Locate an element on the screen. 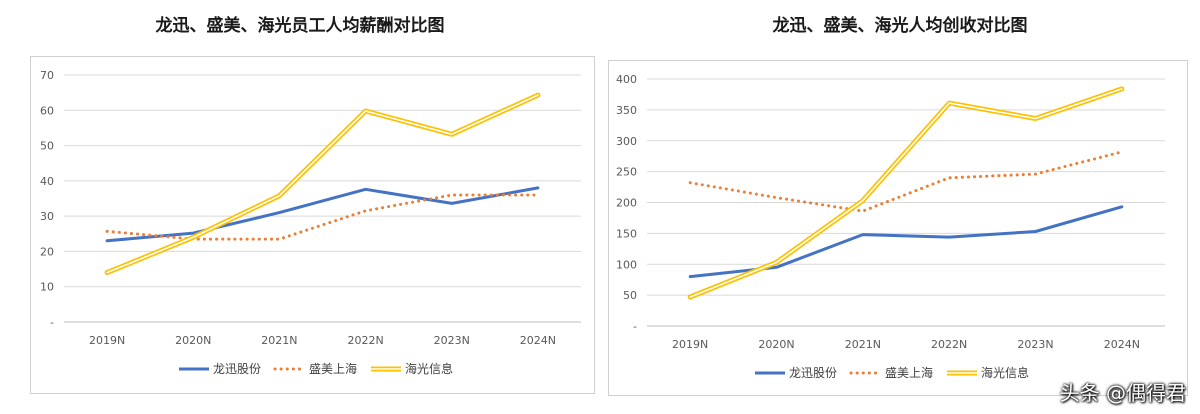 The width and height of the screenshot is (1200, 414). y-tick-label: 250 is located at coordinates (626, 172).